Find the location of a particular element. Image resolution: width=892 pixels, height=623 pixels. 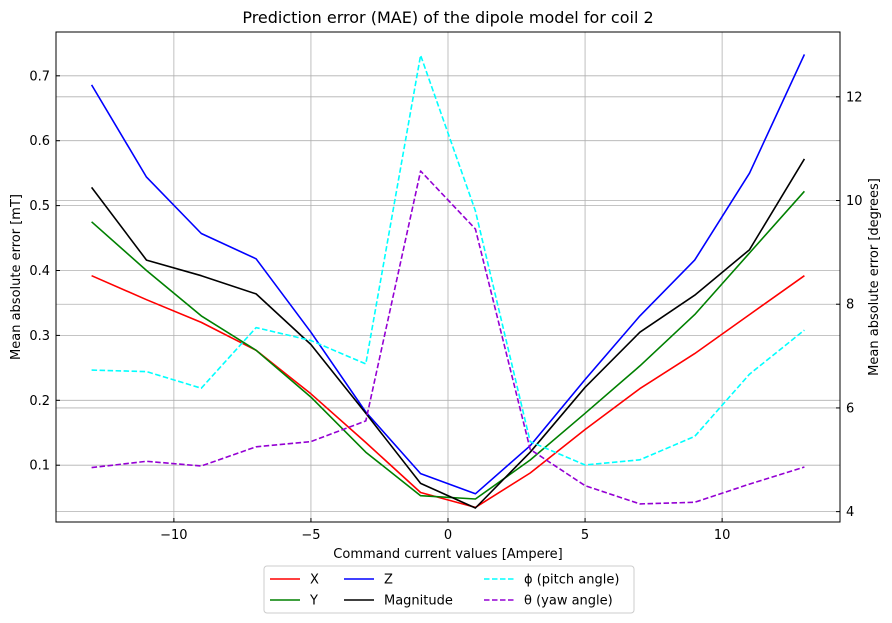

legend-label: ϕ (pitch angle) is located at coordinates (571, 580).